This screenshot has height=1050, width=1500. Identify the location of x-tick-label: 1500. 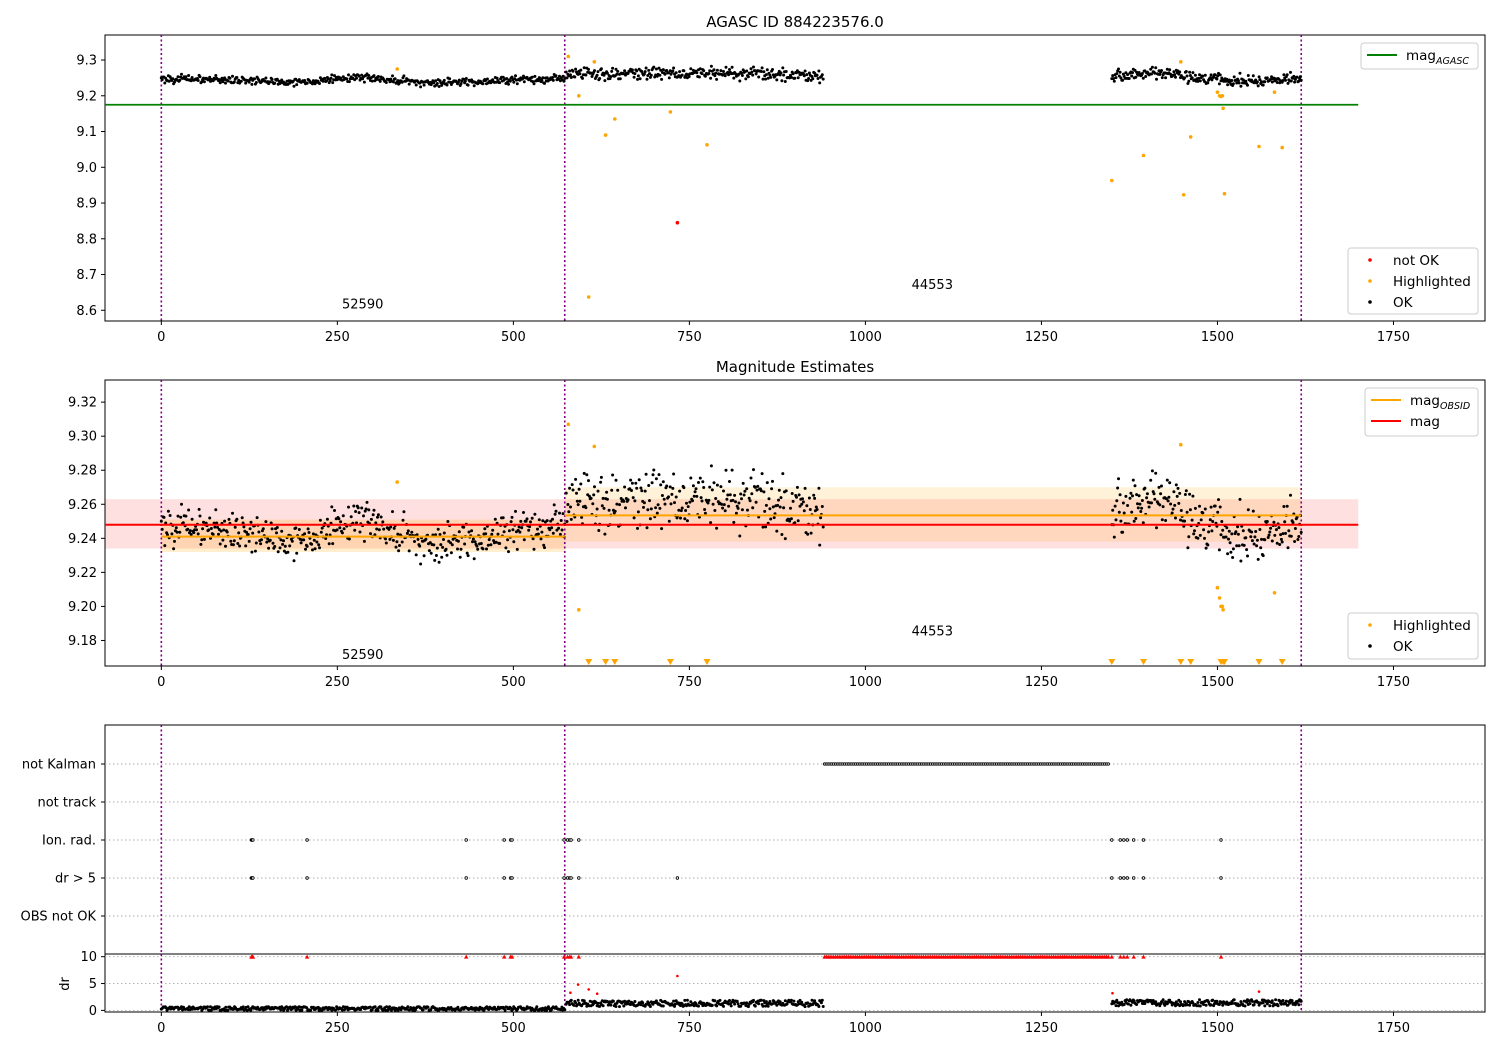
(1217, 337).